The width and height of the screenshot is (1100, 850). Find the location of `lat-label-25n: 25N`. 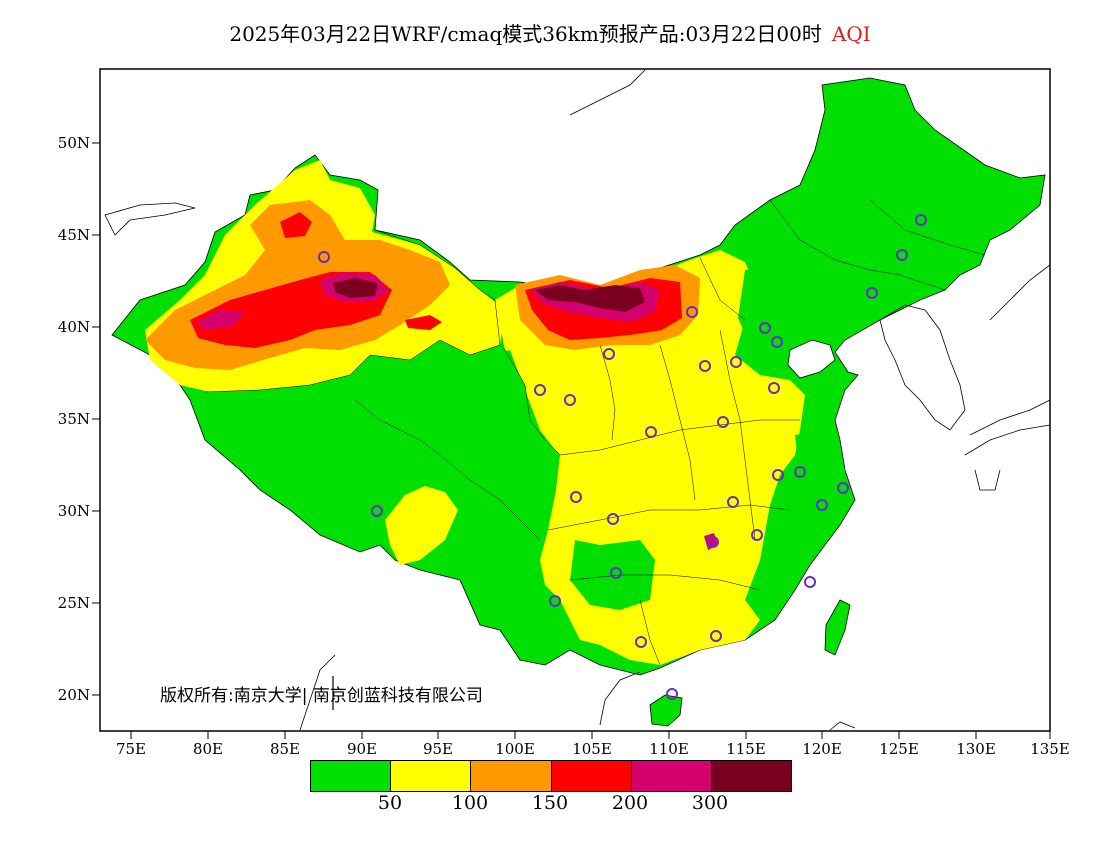

lat-label-25n: 25N is located at coordinates (73, 603).